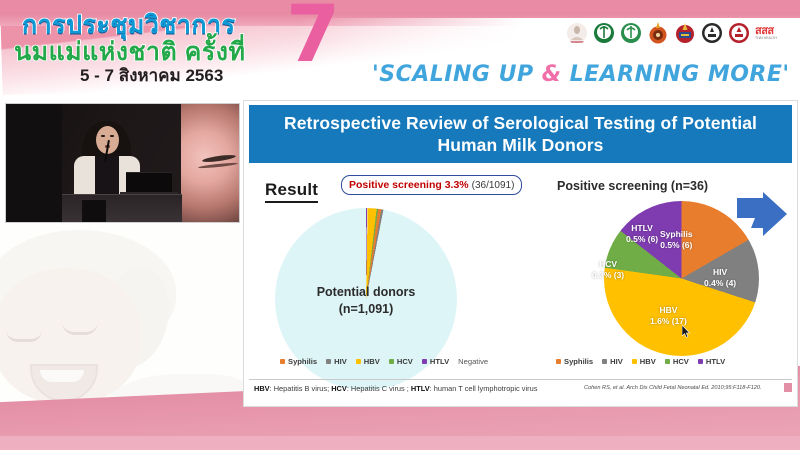 This screenshot has width=800, height=450. What do you see at coordinates (493, 185) in the screenshot?
I see `callout-fraction-text: (36/1091)` at bounding box center [493, 185].